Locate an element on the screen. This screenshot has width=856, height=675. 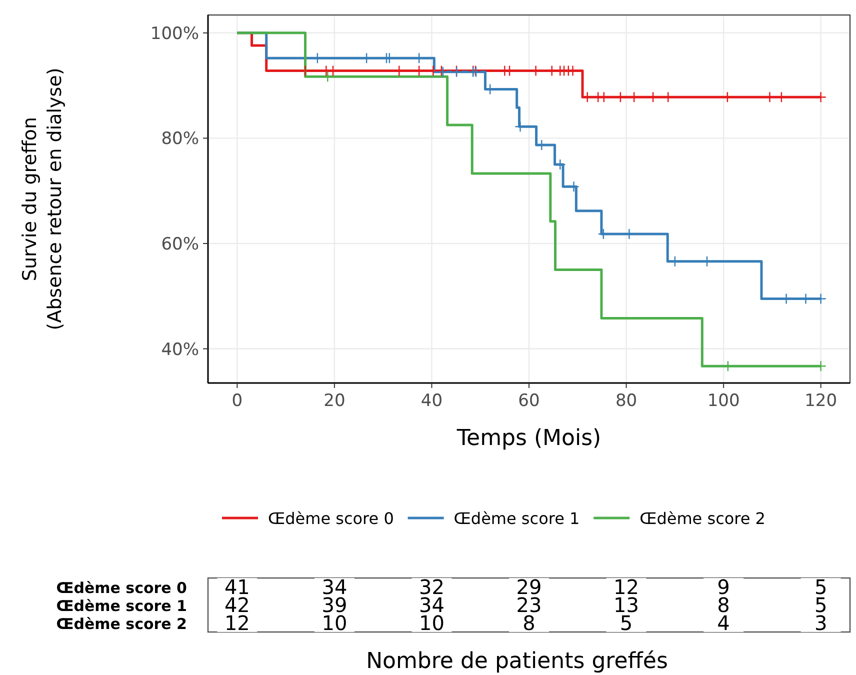
legend-label: Œdème score 2 is located at coordinates (703, 518).